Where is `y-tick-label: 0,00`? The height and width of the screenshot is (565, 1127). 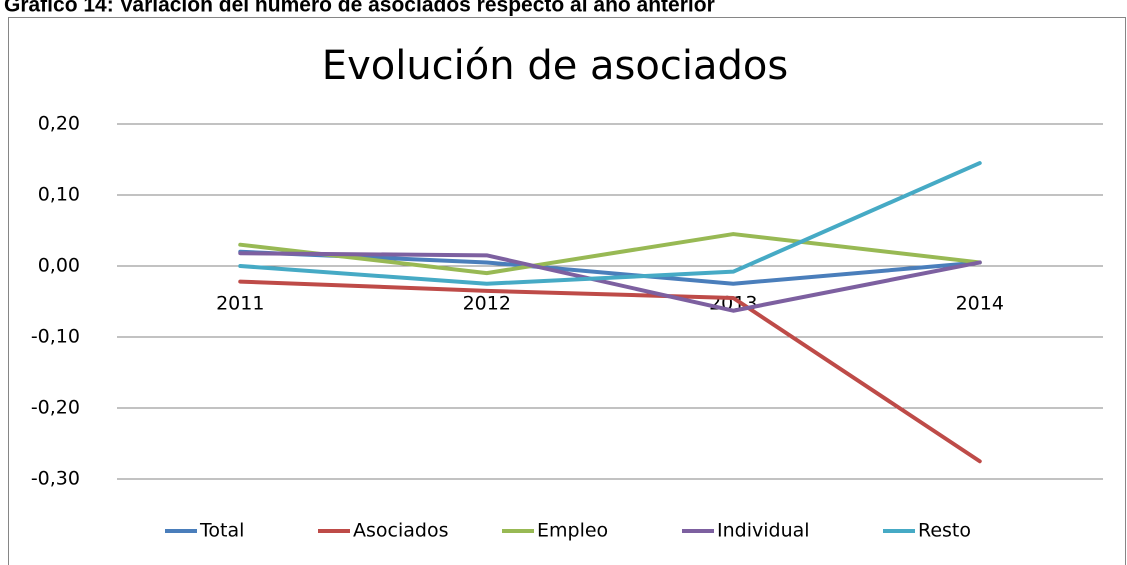
y-tick-label: 0,00 is located at coordinates (59, 266).